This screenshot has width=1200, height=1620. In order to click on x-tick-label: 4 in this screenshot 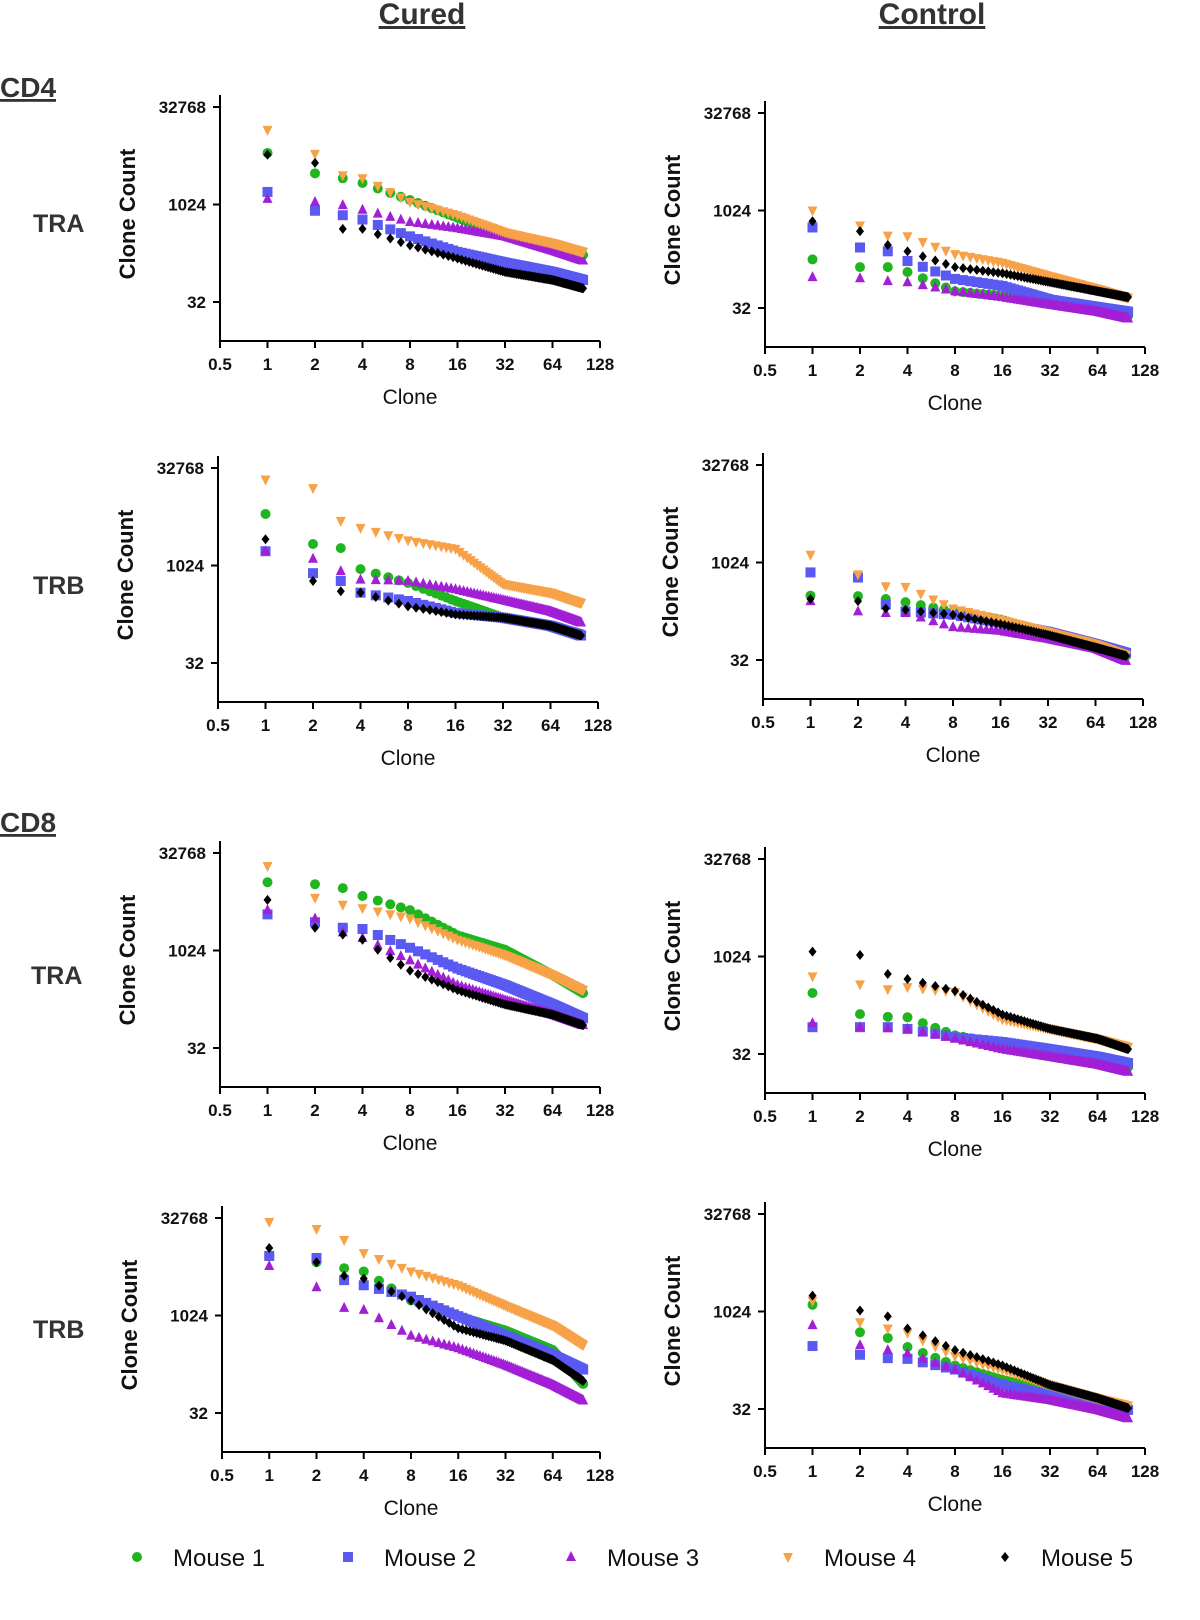, I will do `click(908, 1471)`.